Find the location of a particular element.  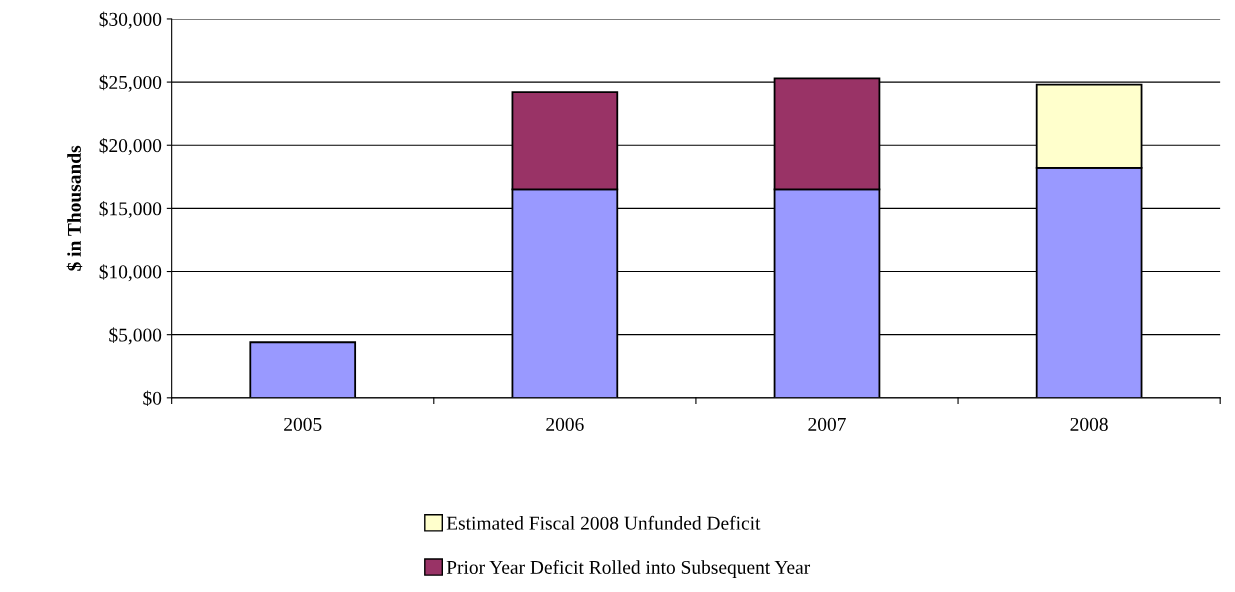

bar is located at coordinates (303, 369).